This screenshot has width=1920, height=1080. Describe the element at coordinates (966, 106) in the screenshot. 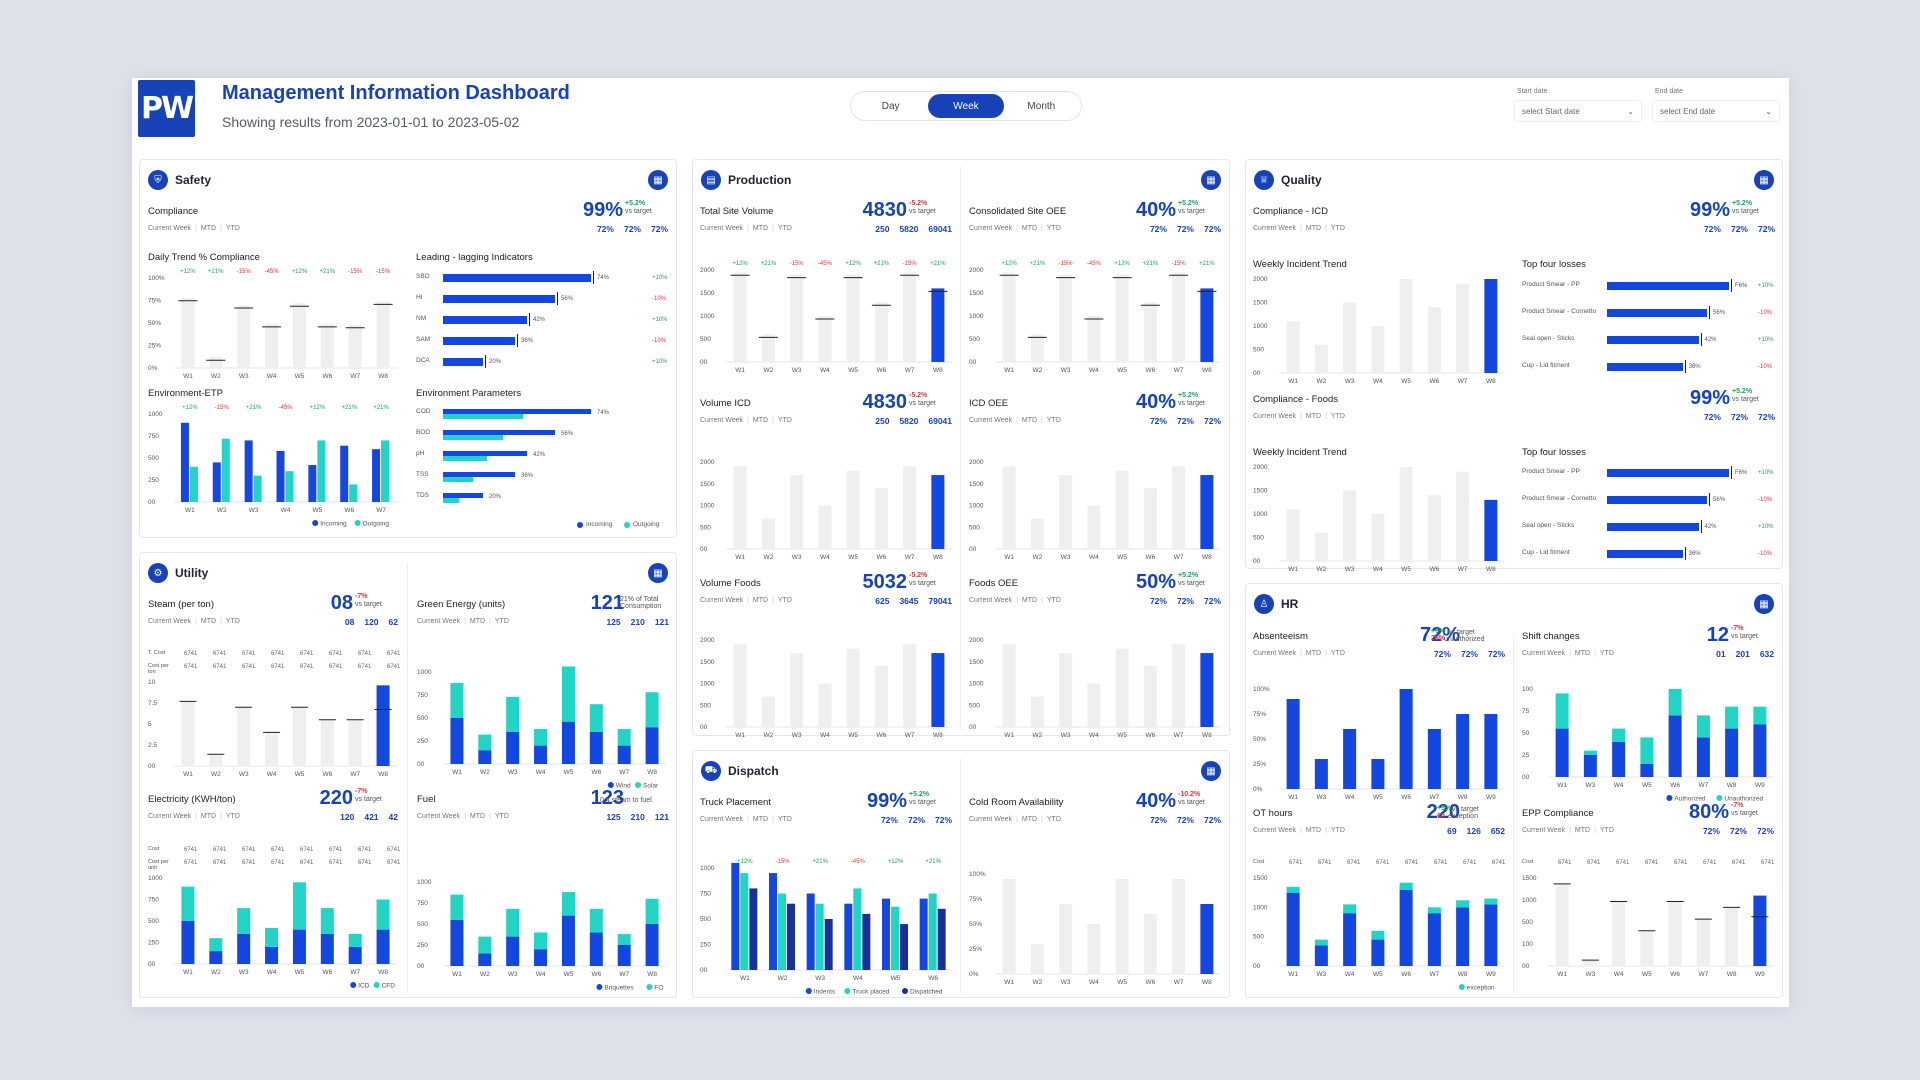

I see `period-week-button: Week` at that location.